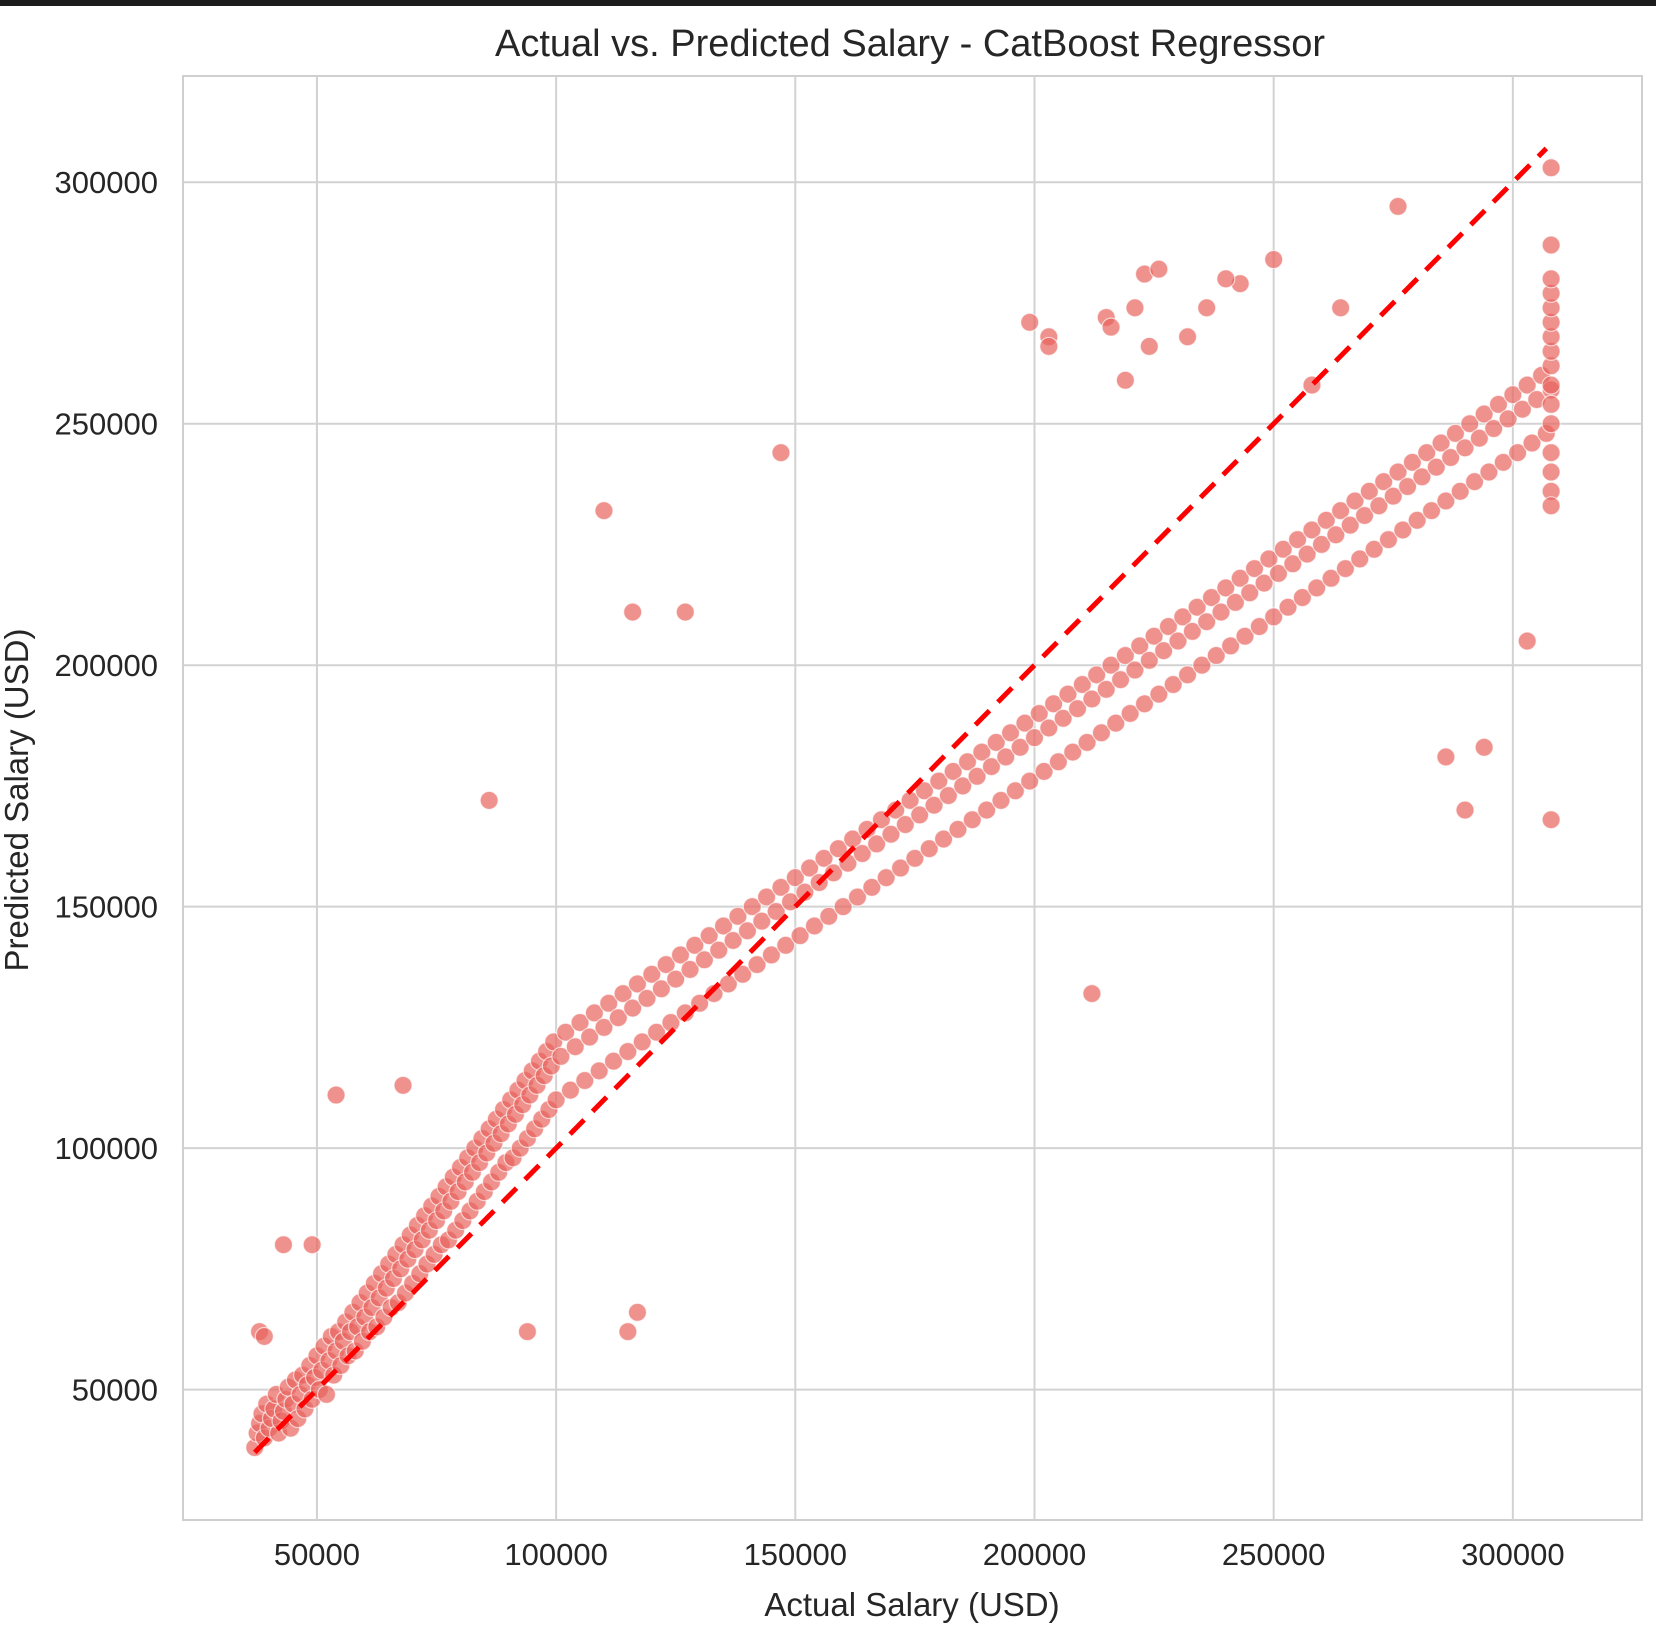 This screenshot has height=1634, width=1656. I want to click on window-top-strip, so click(828, 3).